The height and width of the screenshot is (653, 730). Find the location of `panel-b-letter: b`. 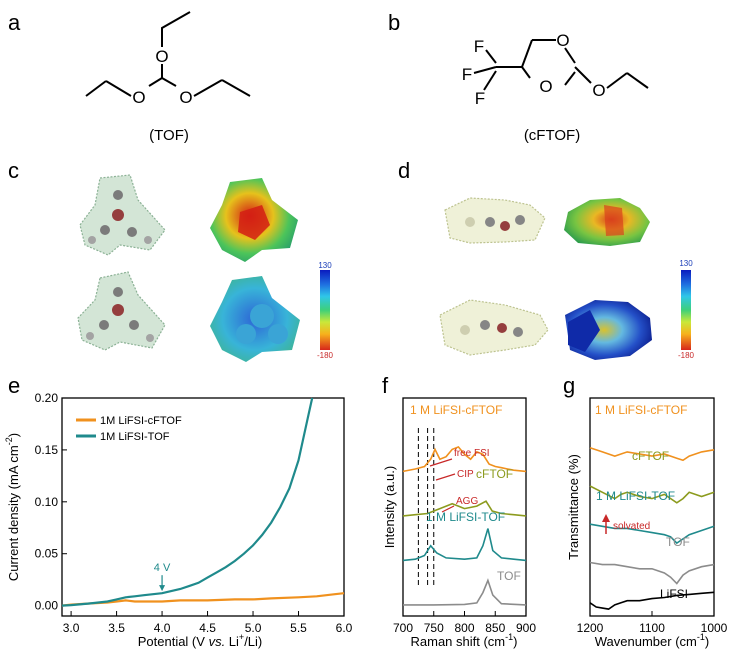

panel-b-letter: b is located at coordinates (394, 22).